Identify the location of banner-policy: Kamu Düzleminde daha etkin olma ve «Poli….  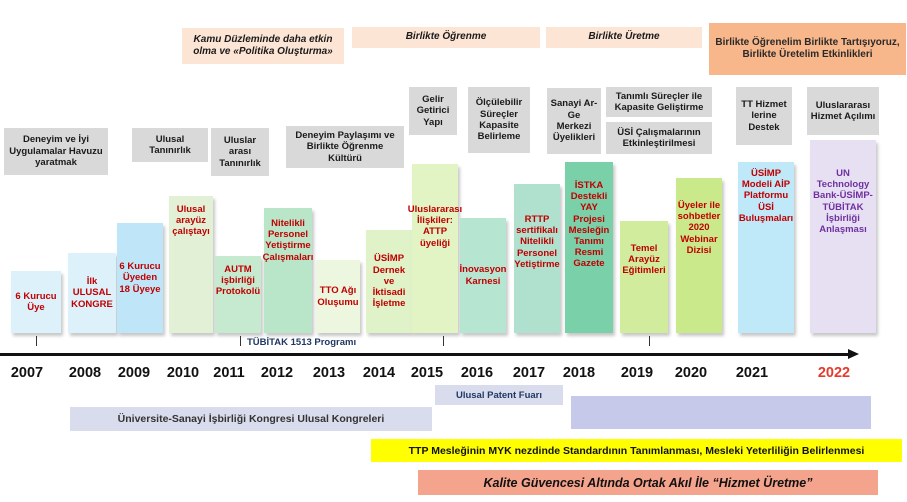
(263, 46).